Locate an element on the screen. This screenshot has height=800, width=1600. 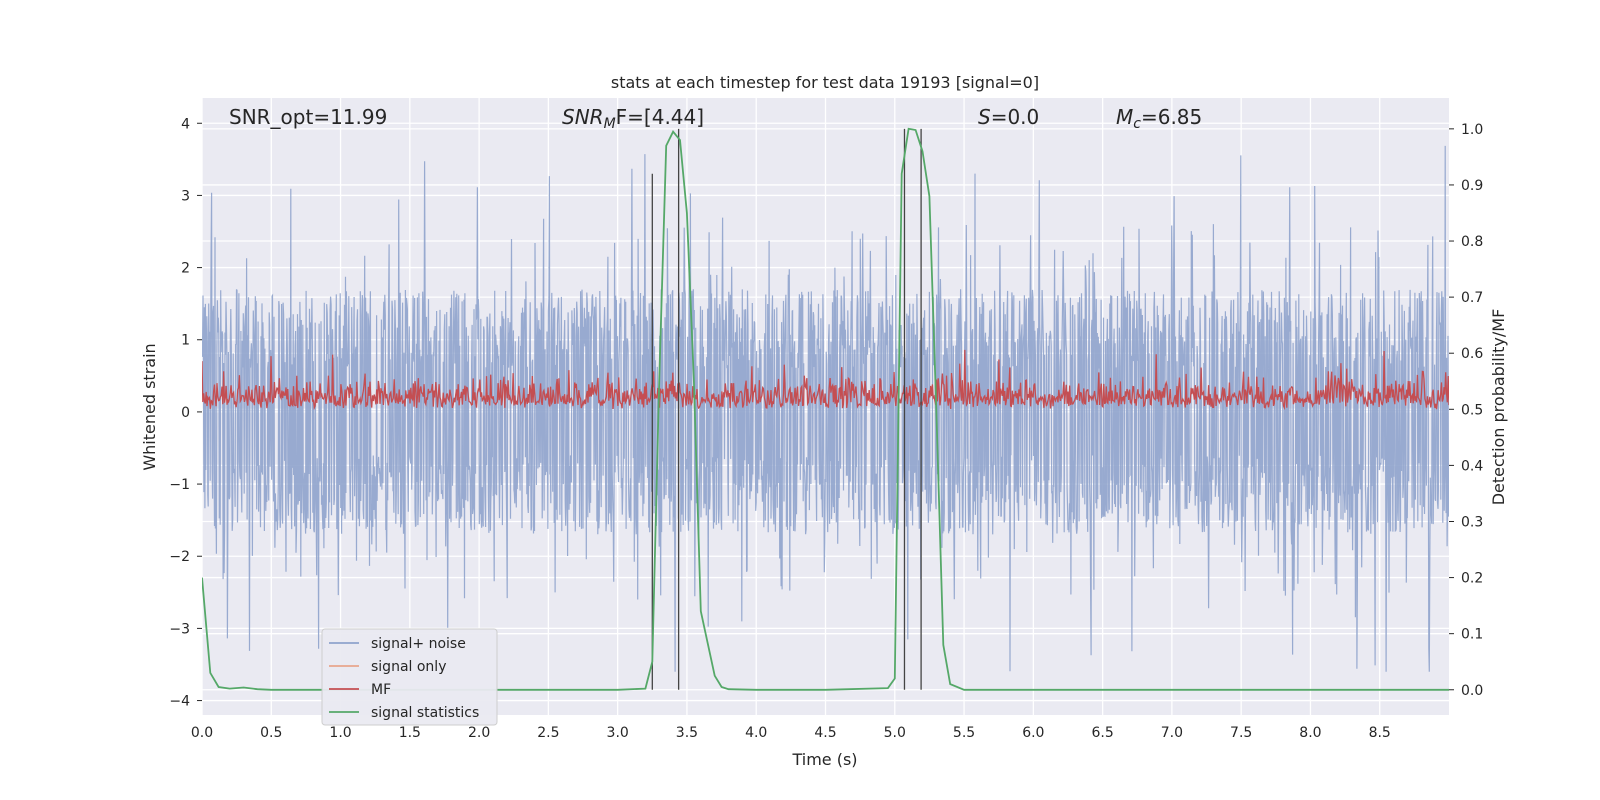
y-axis-left-label: Whitened strain is located at coordinates (149, 406).